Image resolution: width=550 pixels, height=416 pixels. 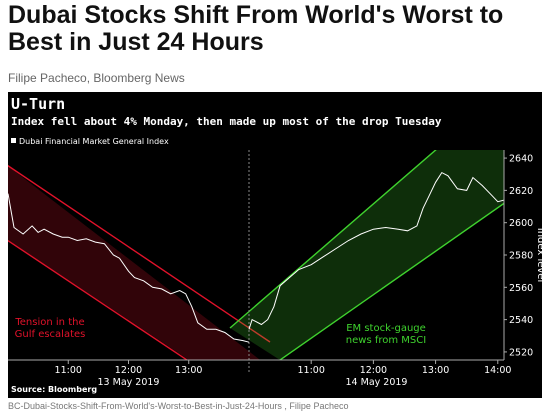 I want to click on y-tick-label: 2640, so click(x=521, y=159).